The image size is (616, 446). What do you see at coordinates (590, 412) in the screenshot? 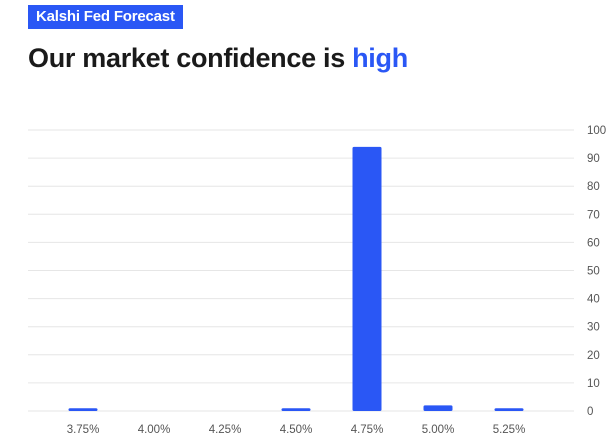
I see `y-tick-label: 0` at bounding box center [590, 412].